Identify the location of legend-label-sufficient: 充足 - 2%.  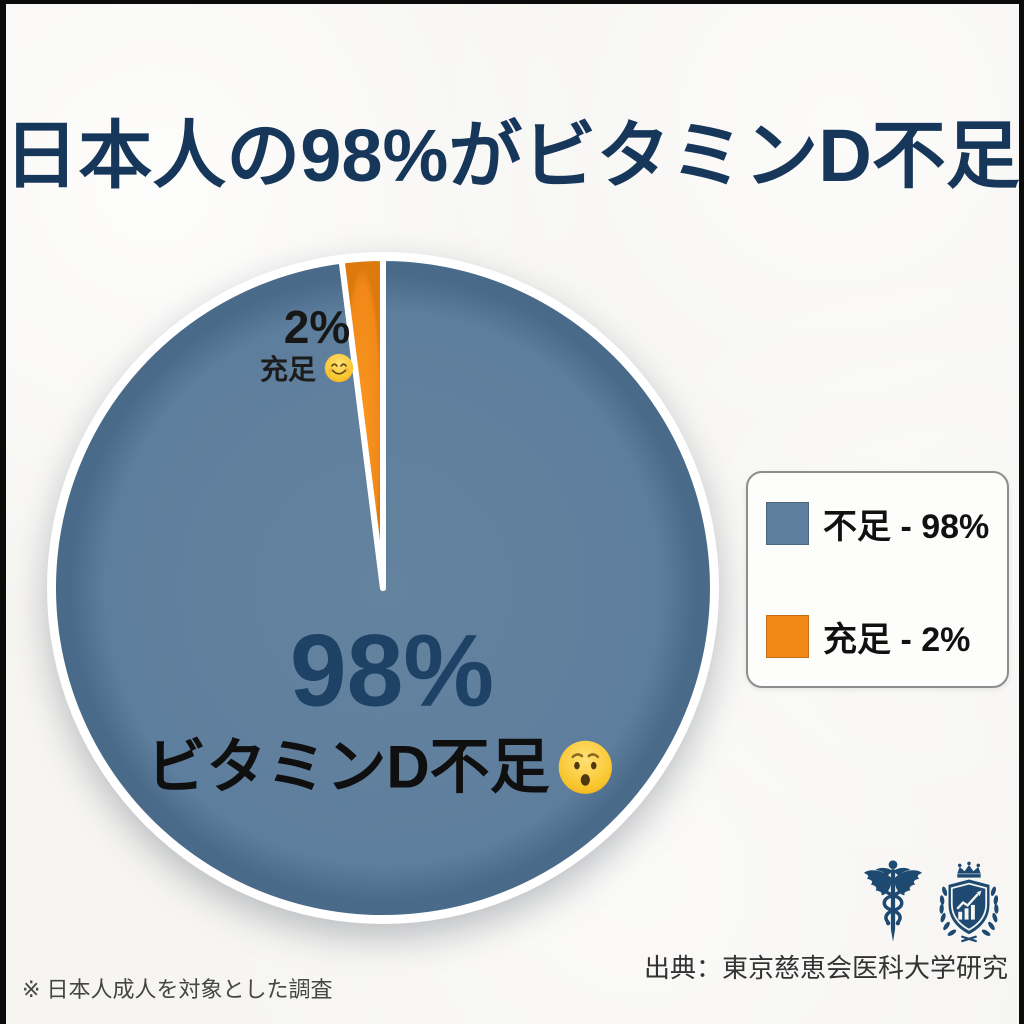
(897, 640).